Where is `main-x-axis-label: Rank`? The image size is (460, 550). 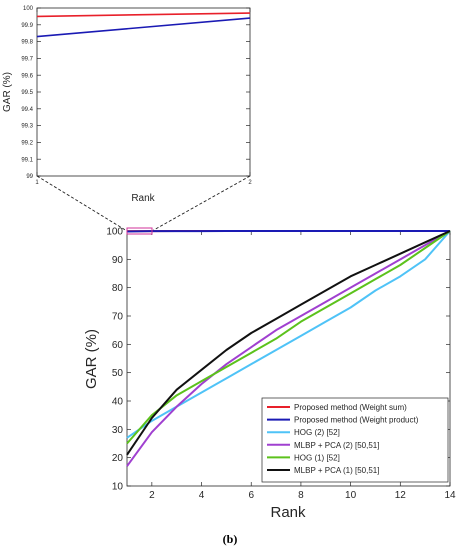
main-x-axis-label: Rank is located at coordinates (288, 512).